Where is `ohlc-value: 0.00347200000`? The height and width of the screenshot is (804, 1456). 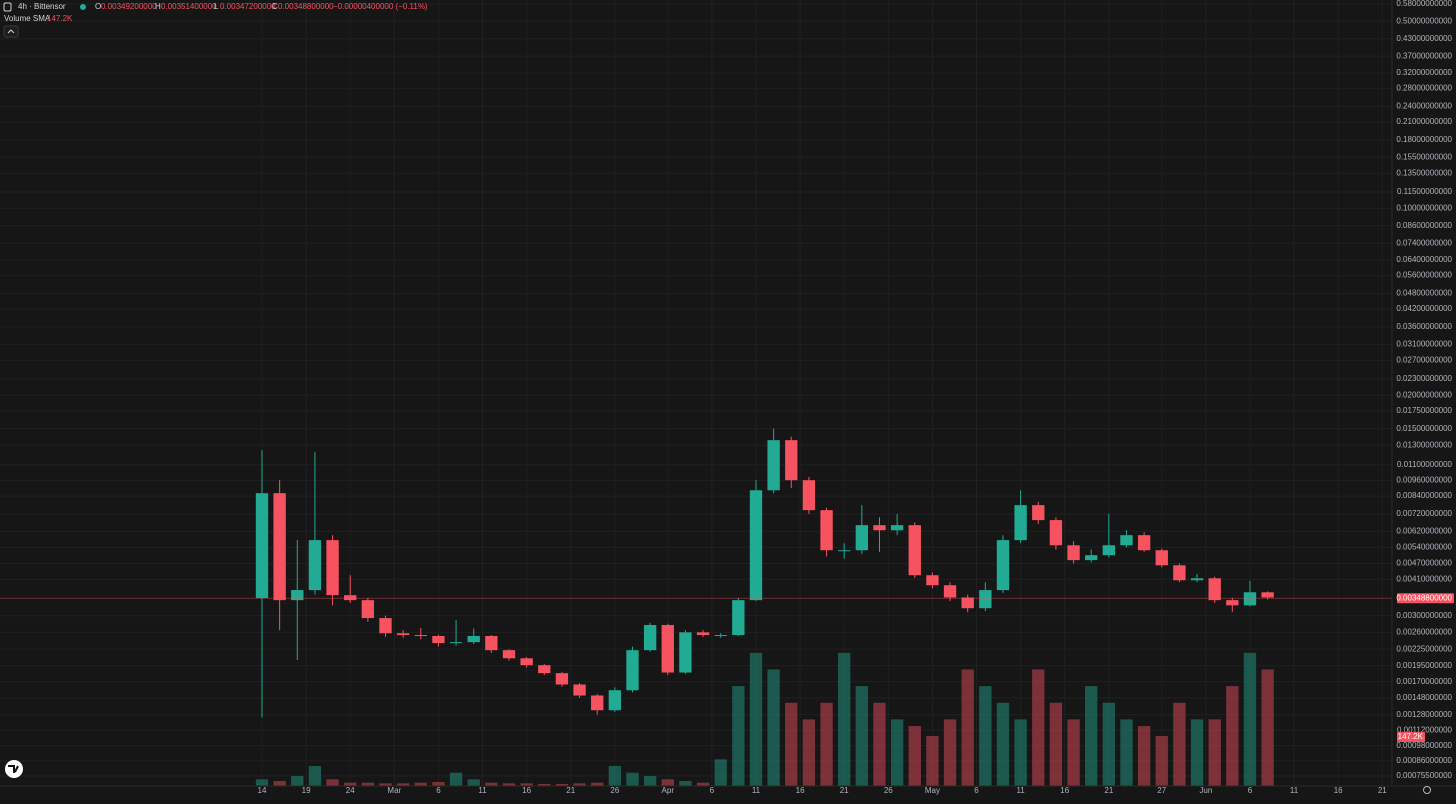
ohlc-value: 0.00347200000 is located at coordinates (248, 6).